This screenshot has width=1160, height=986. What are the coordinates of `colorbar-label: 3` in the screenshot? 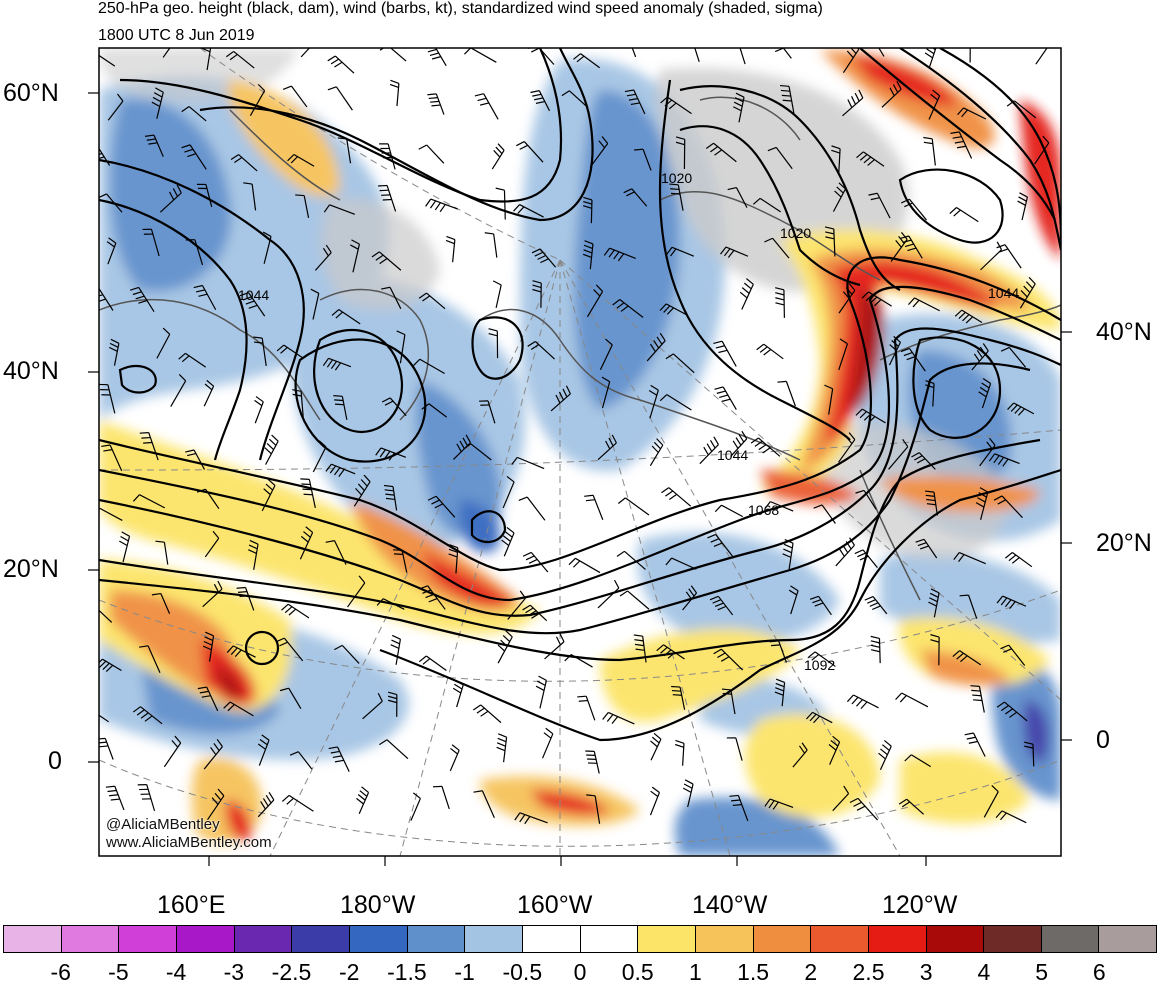 It's located at (926, 972).